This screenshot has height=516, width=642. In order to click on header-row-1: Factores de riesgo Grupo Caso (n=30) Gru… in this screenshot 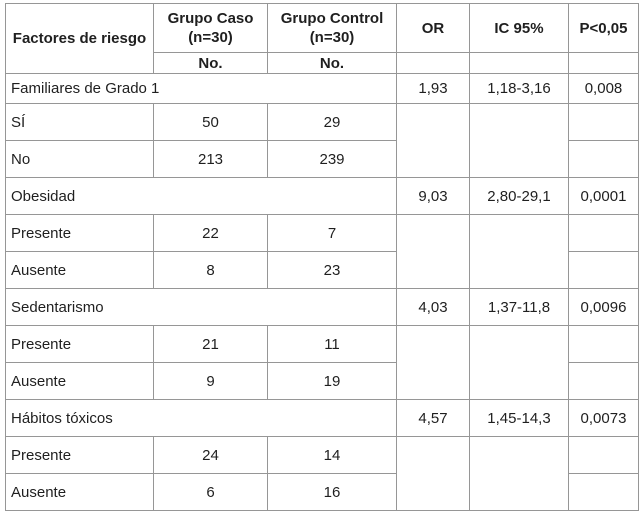, I will do `click(322, 38)`.